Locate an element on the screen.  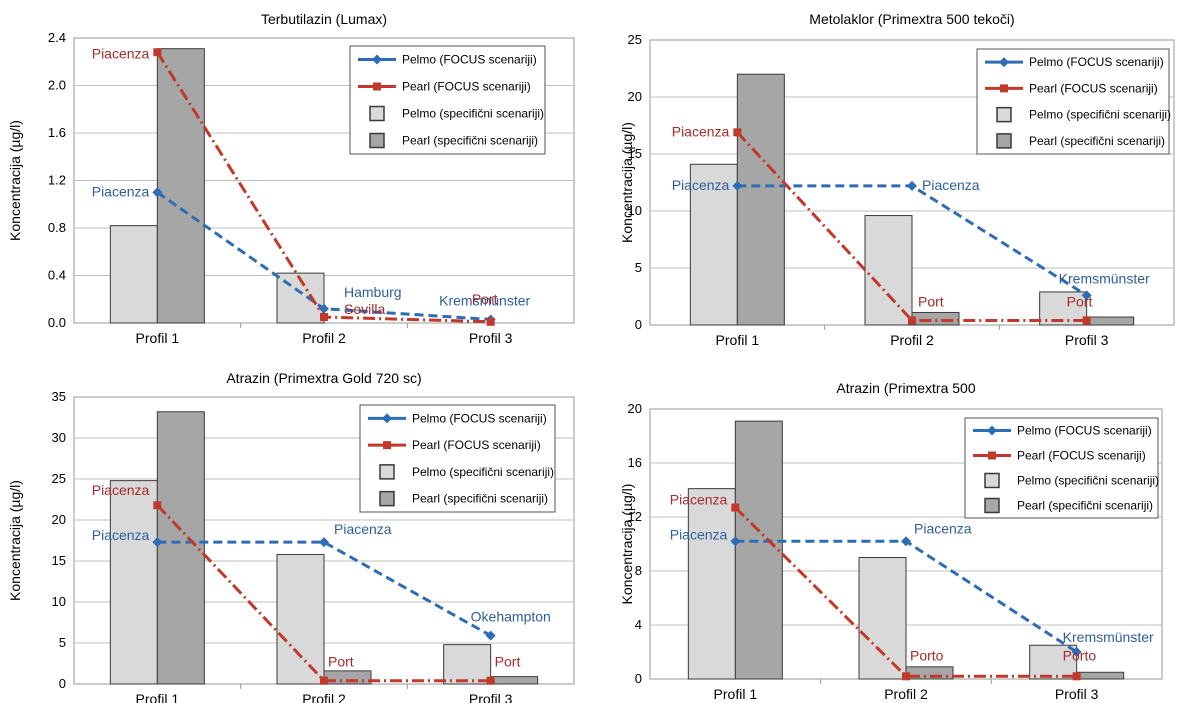
y-tick-label: 0.8 is located at coordinates (57, 227).